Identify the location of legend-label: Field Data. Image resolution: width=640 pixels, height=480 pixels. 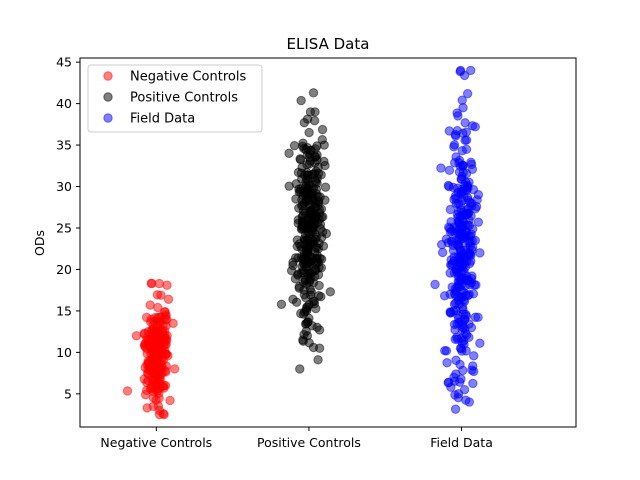
(162, 119).